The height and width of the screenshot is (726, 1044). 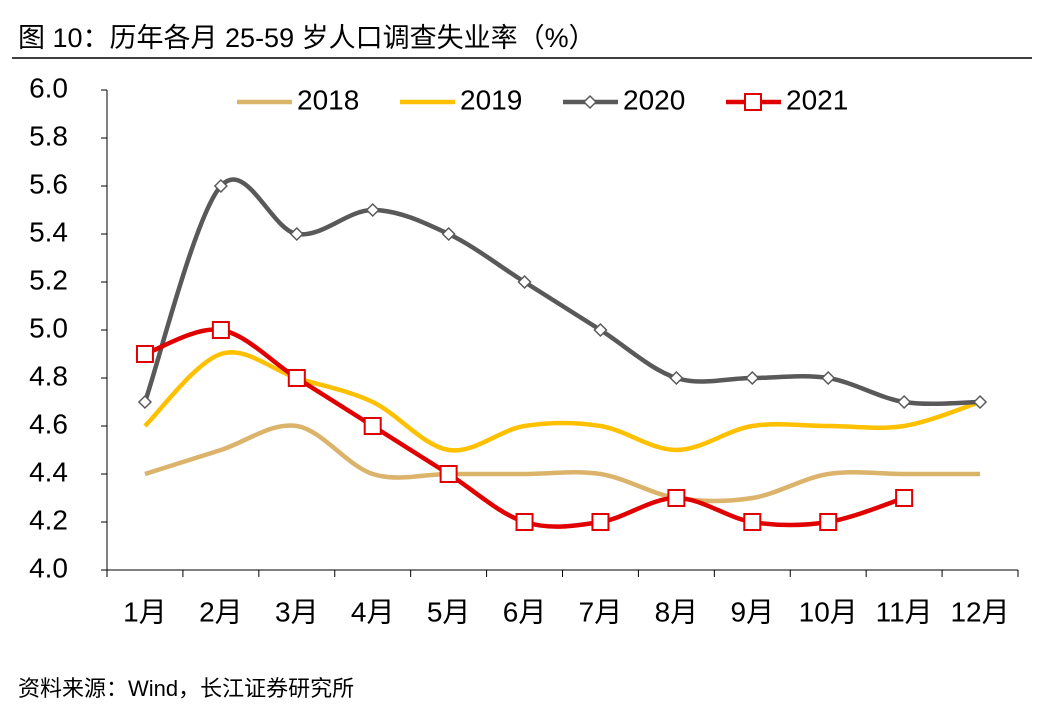 I want to click on x-tick-label: 1月, so click(x=145, y=611).